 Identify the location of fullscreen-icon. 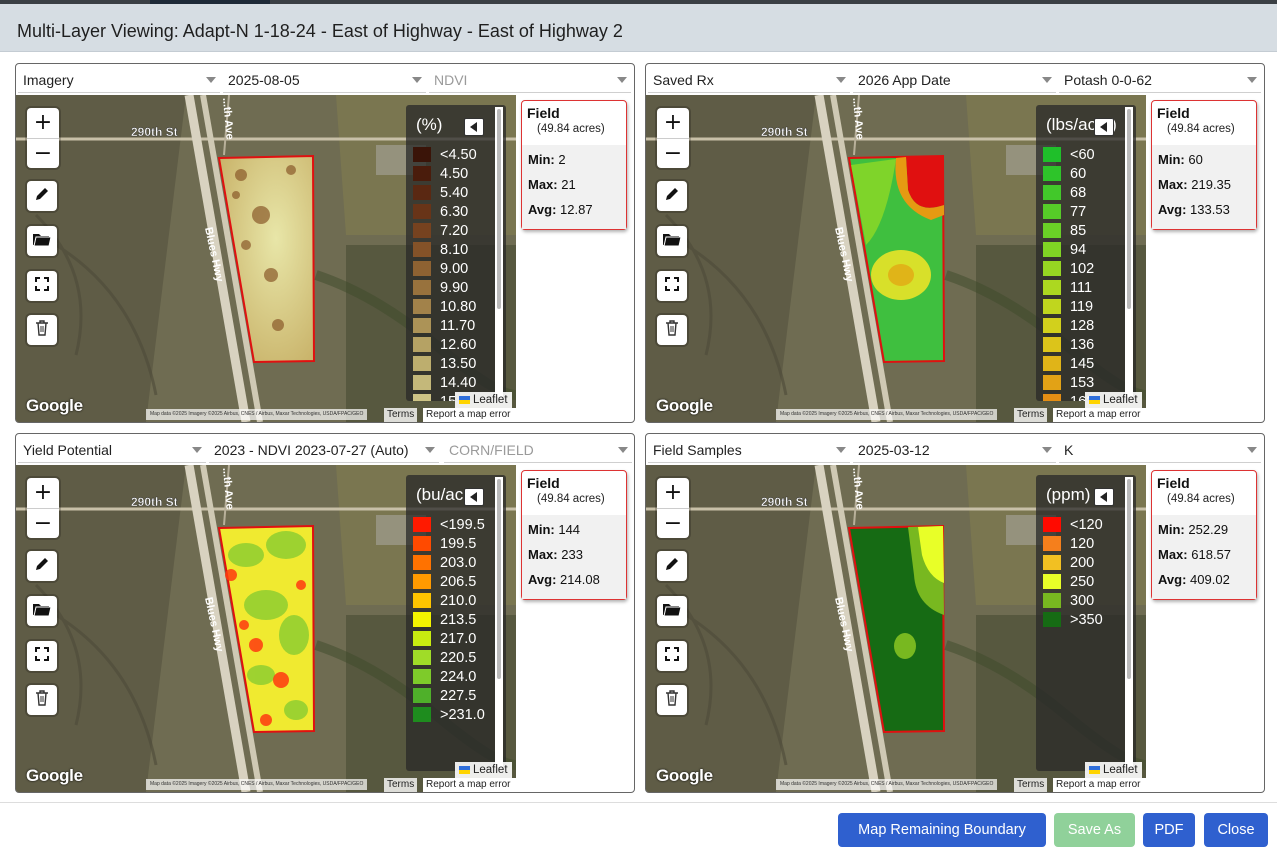
(42, 656).